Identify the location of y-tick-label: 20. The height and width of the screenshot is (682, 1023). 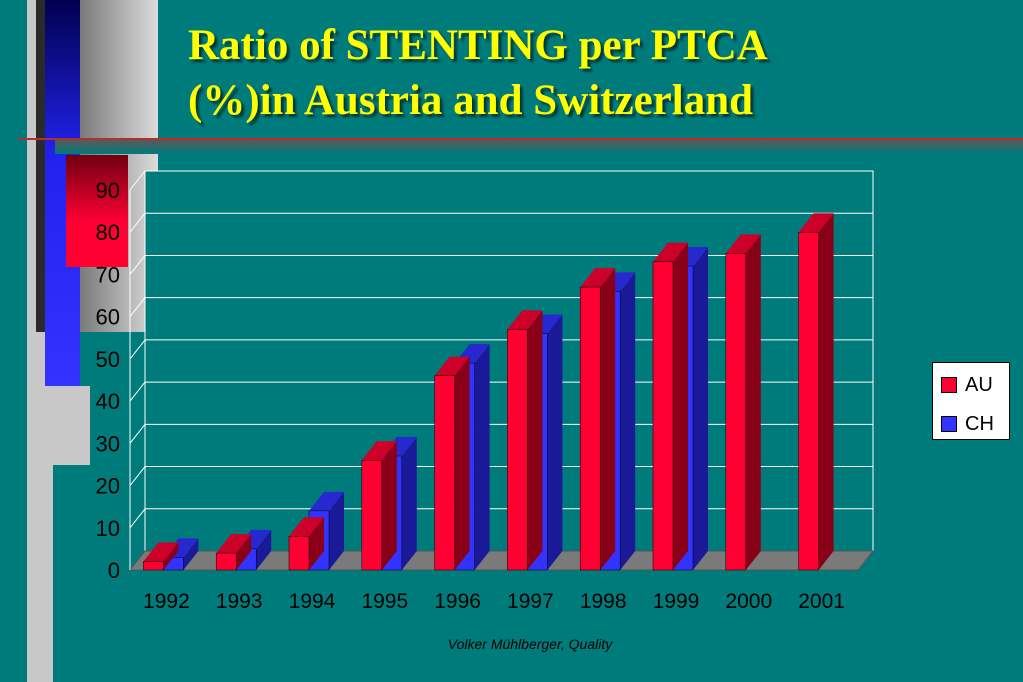
(108, 486).